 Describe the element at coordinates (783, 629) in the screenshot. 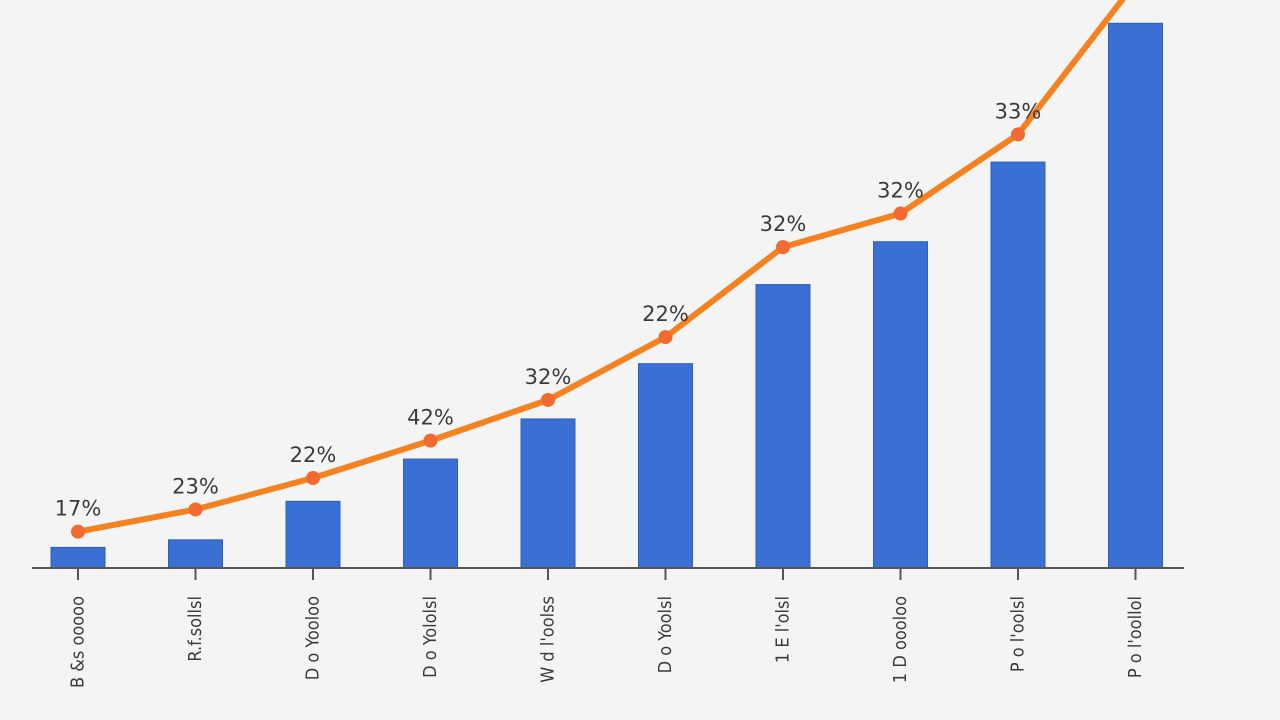

I see `x-tick-label: 1 E l'olsl` at that location.